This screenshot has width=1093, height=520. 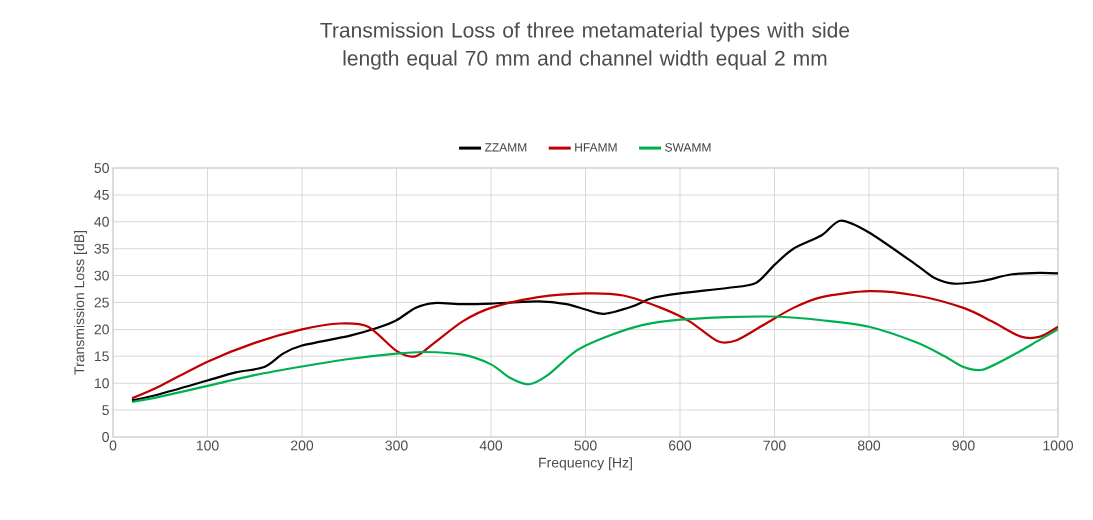 What do you see at coordinates (680, 445) in the screenshot?
I see `x-tick-label: 600` at bounding box center [680, 445].